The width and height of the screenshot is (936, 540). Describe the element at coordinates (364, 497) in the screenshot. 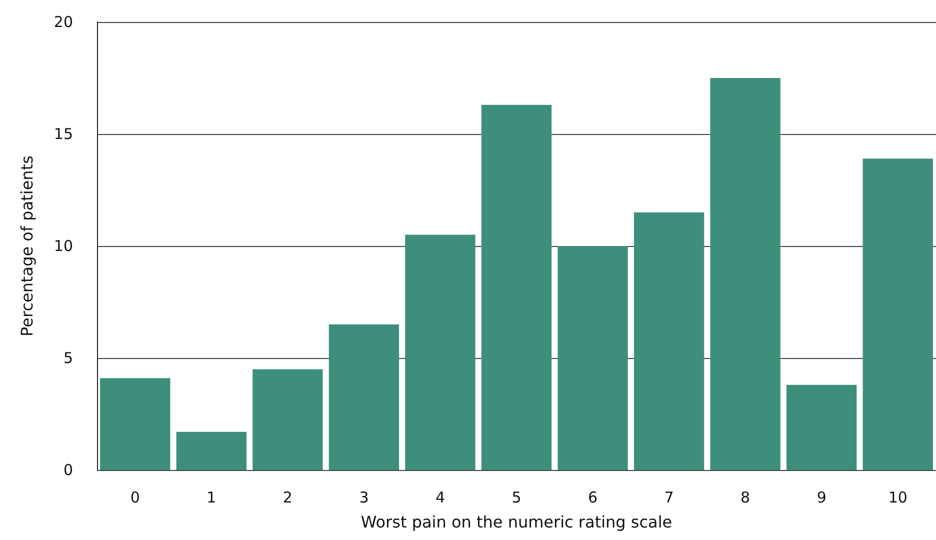

I see `x-tick-label: 3` at that location.